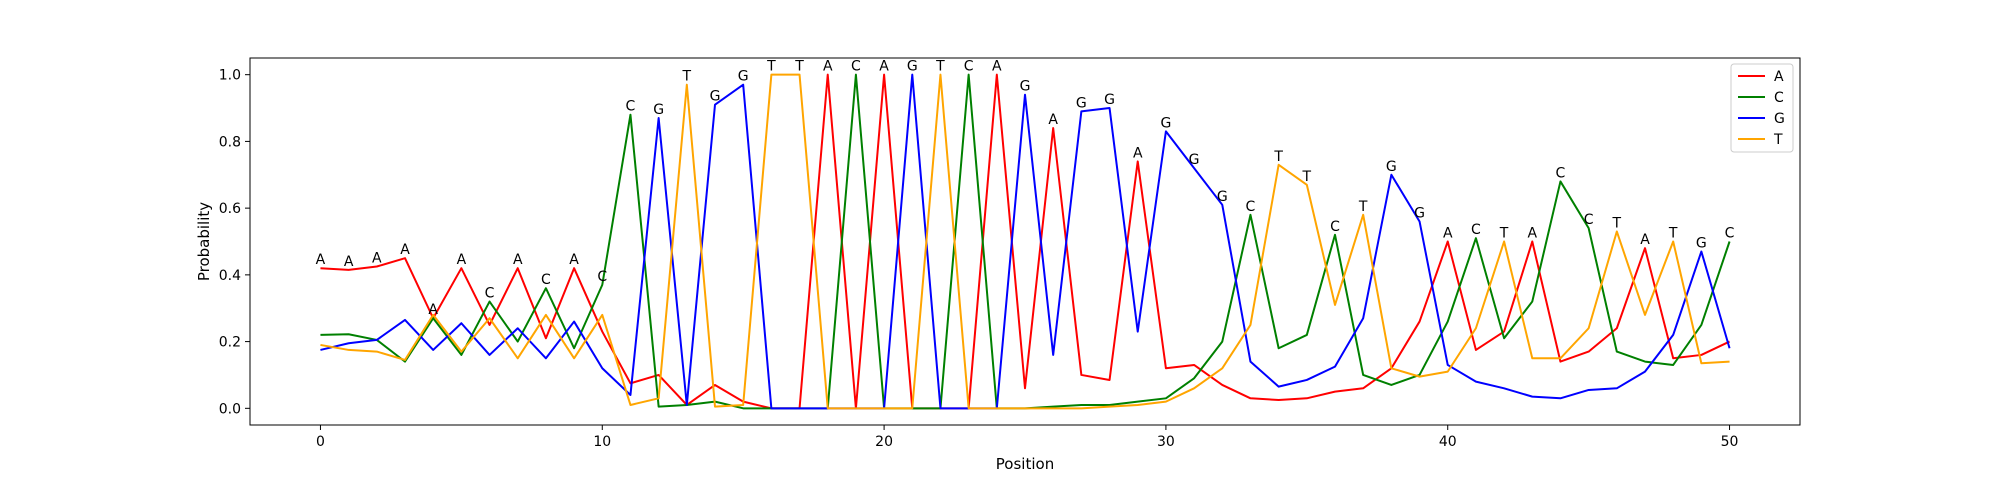 Image resolution: width=2000 pixels, height=480 pixels. Describe the element at coordinates (1027, 437) in the screenshot. I see `x-axis: 0 10 20 30 40 50` at that location.